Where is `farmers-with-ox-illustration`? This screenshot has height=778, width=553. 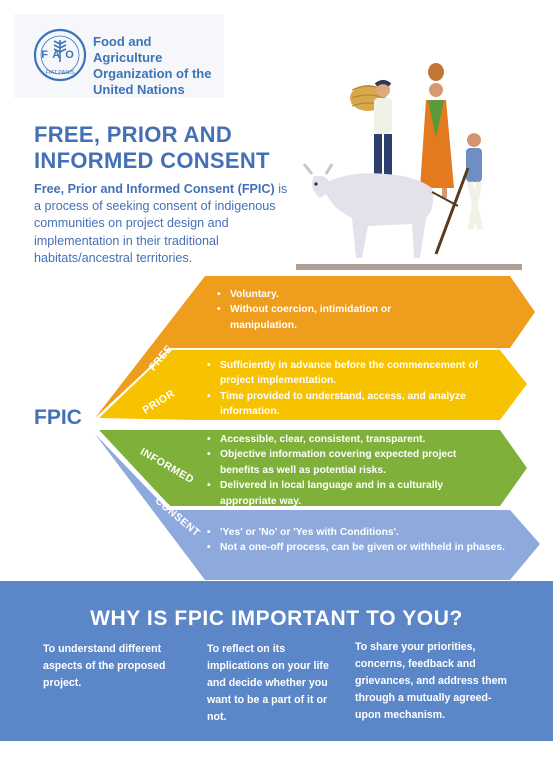
farmers-with-ox-illustration is located at coordinates (409, 166).